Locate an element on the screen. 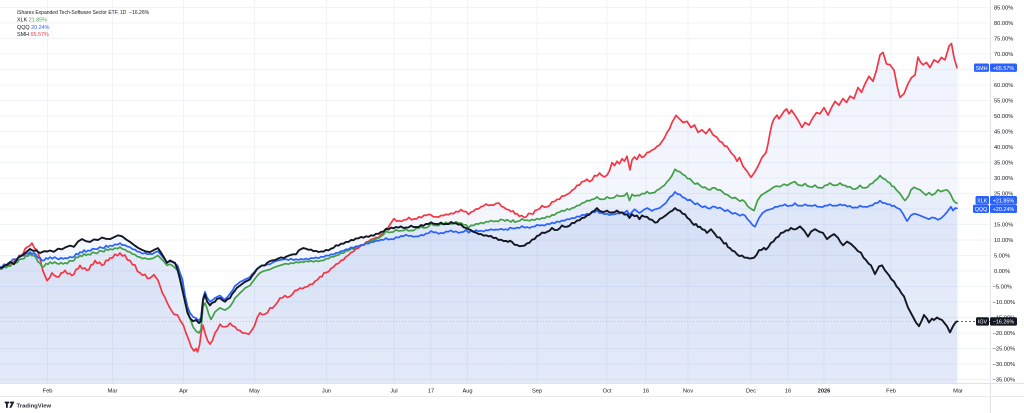 This screenshot has height=413, width=1024. svg-text: −30.00% is located at coordinates (1004, 365).